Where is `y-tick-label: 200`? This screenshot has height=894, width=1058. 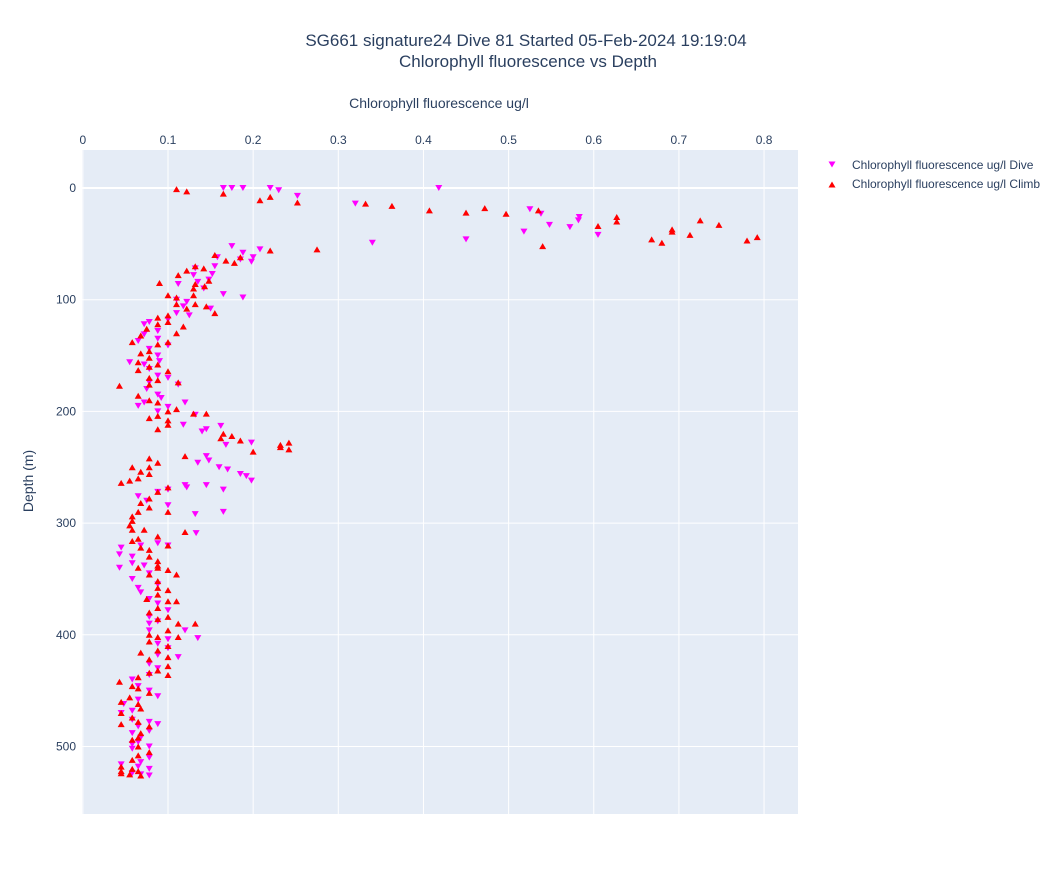
y-tick-label: 200 is located at coordinates (66, 411).